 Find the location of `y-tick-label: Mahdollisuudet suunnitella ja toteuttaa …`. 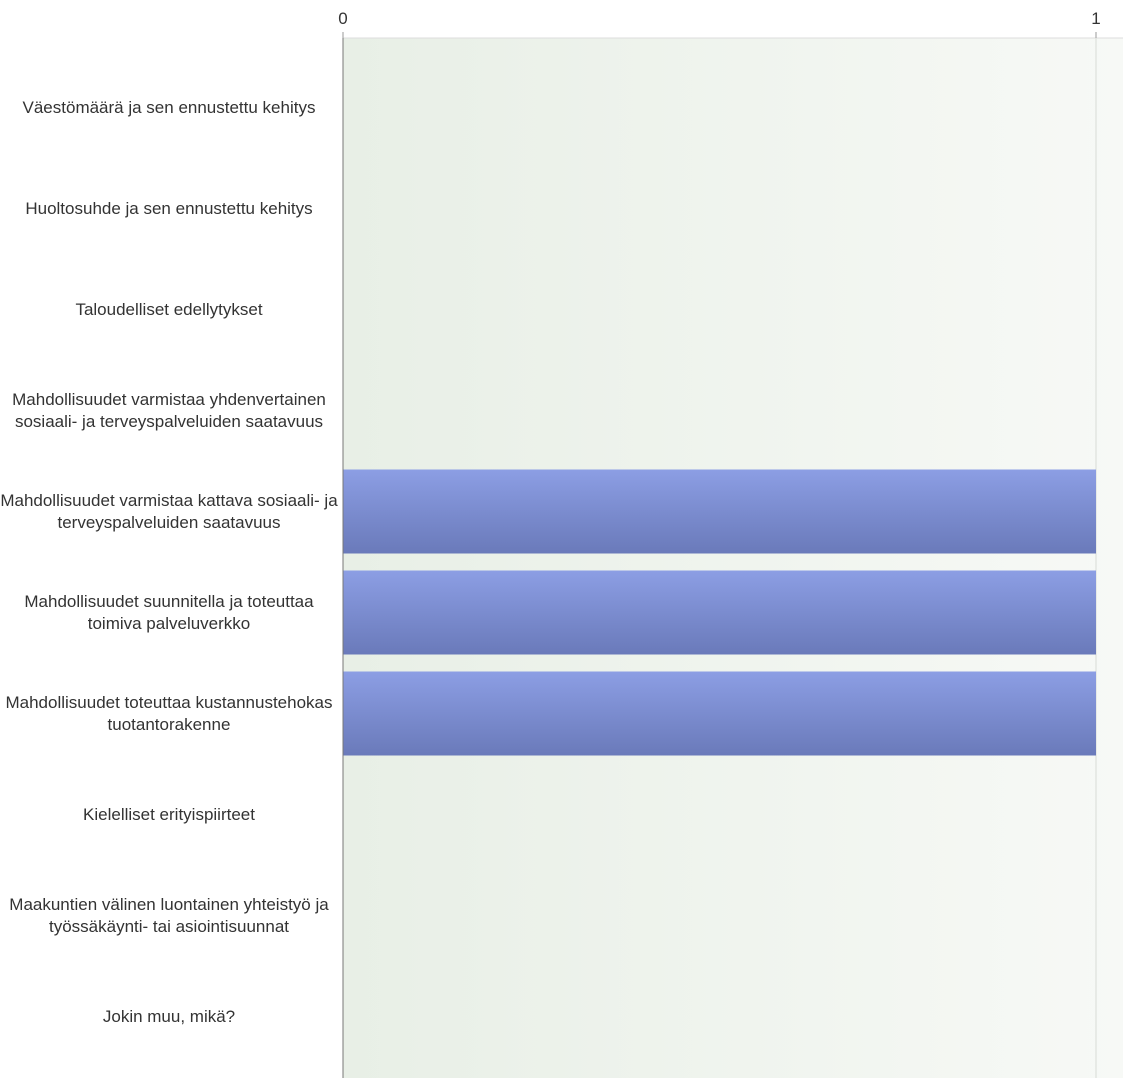

y-tick-label: Mahdollisuudet suunnitella ja toteuttaa … is located at coordinates (169, 612).